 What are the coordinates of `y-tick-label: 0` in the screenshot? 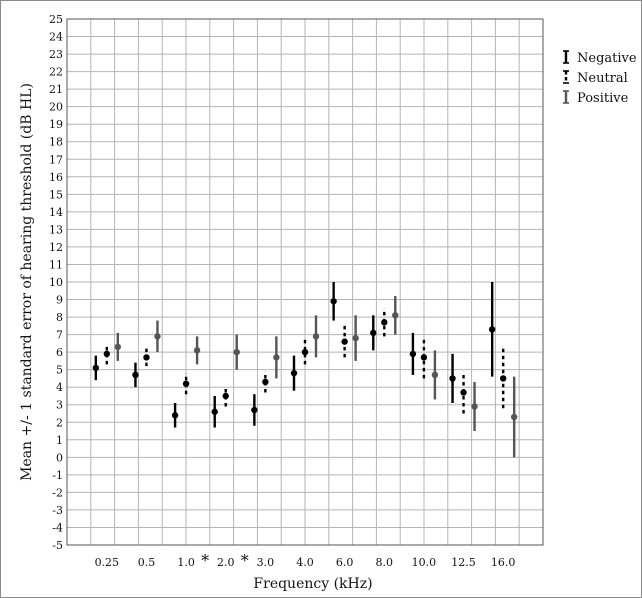 It's located at (59, 457).